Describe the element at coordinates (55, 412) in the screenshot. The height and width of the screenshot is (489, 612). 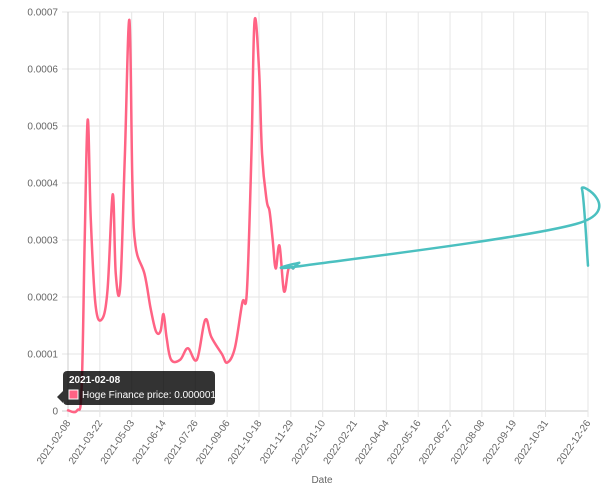
I see `y-tick-label: 0` at that location.